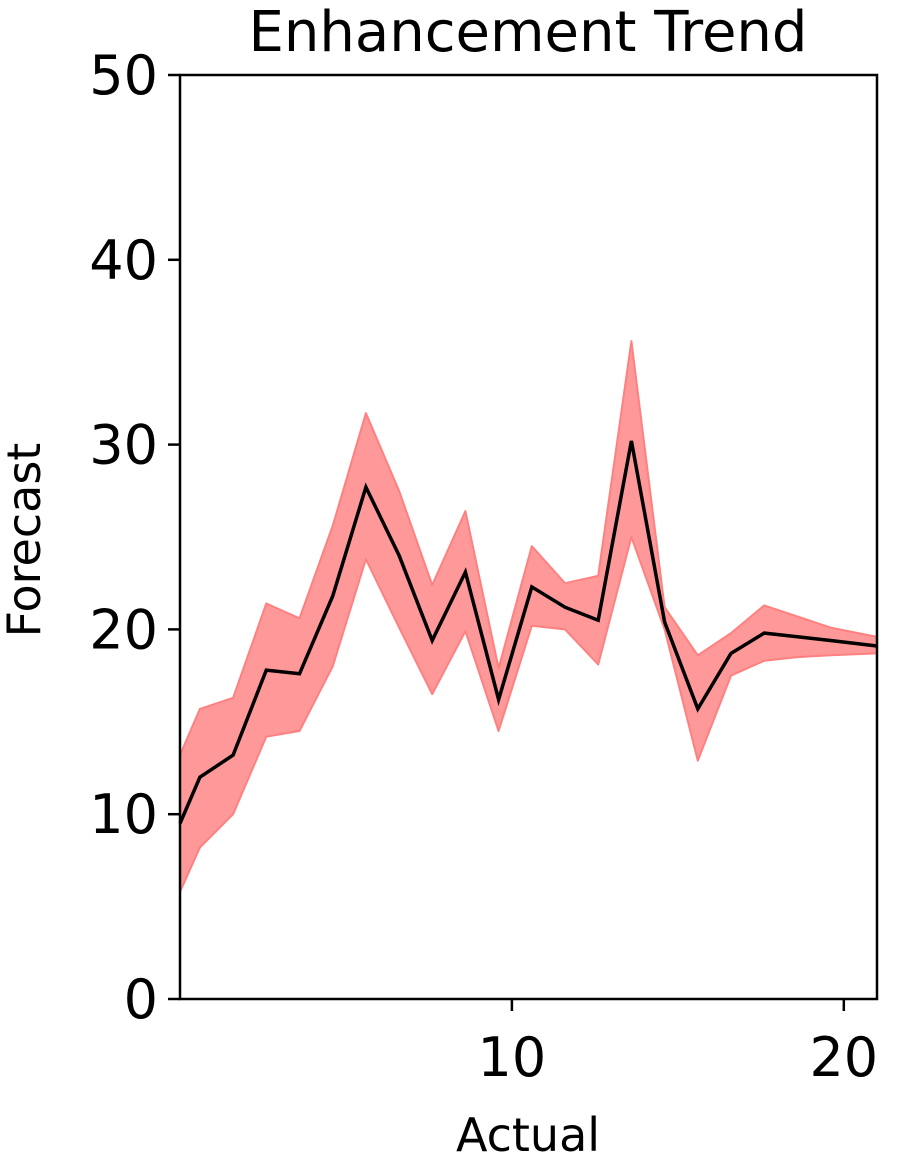  I want to click on y-tick-label: 20, so click(123, 629).